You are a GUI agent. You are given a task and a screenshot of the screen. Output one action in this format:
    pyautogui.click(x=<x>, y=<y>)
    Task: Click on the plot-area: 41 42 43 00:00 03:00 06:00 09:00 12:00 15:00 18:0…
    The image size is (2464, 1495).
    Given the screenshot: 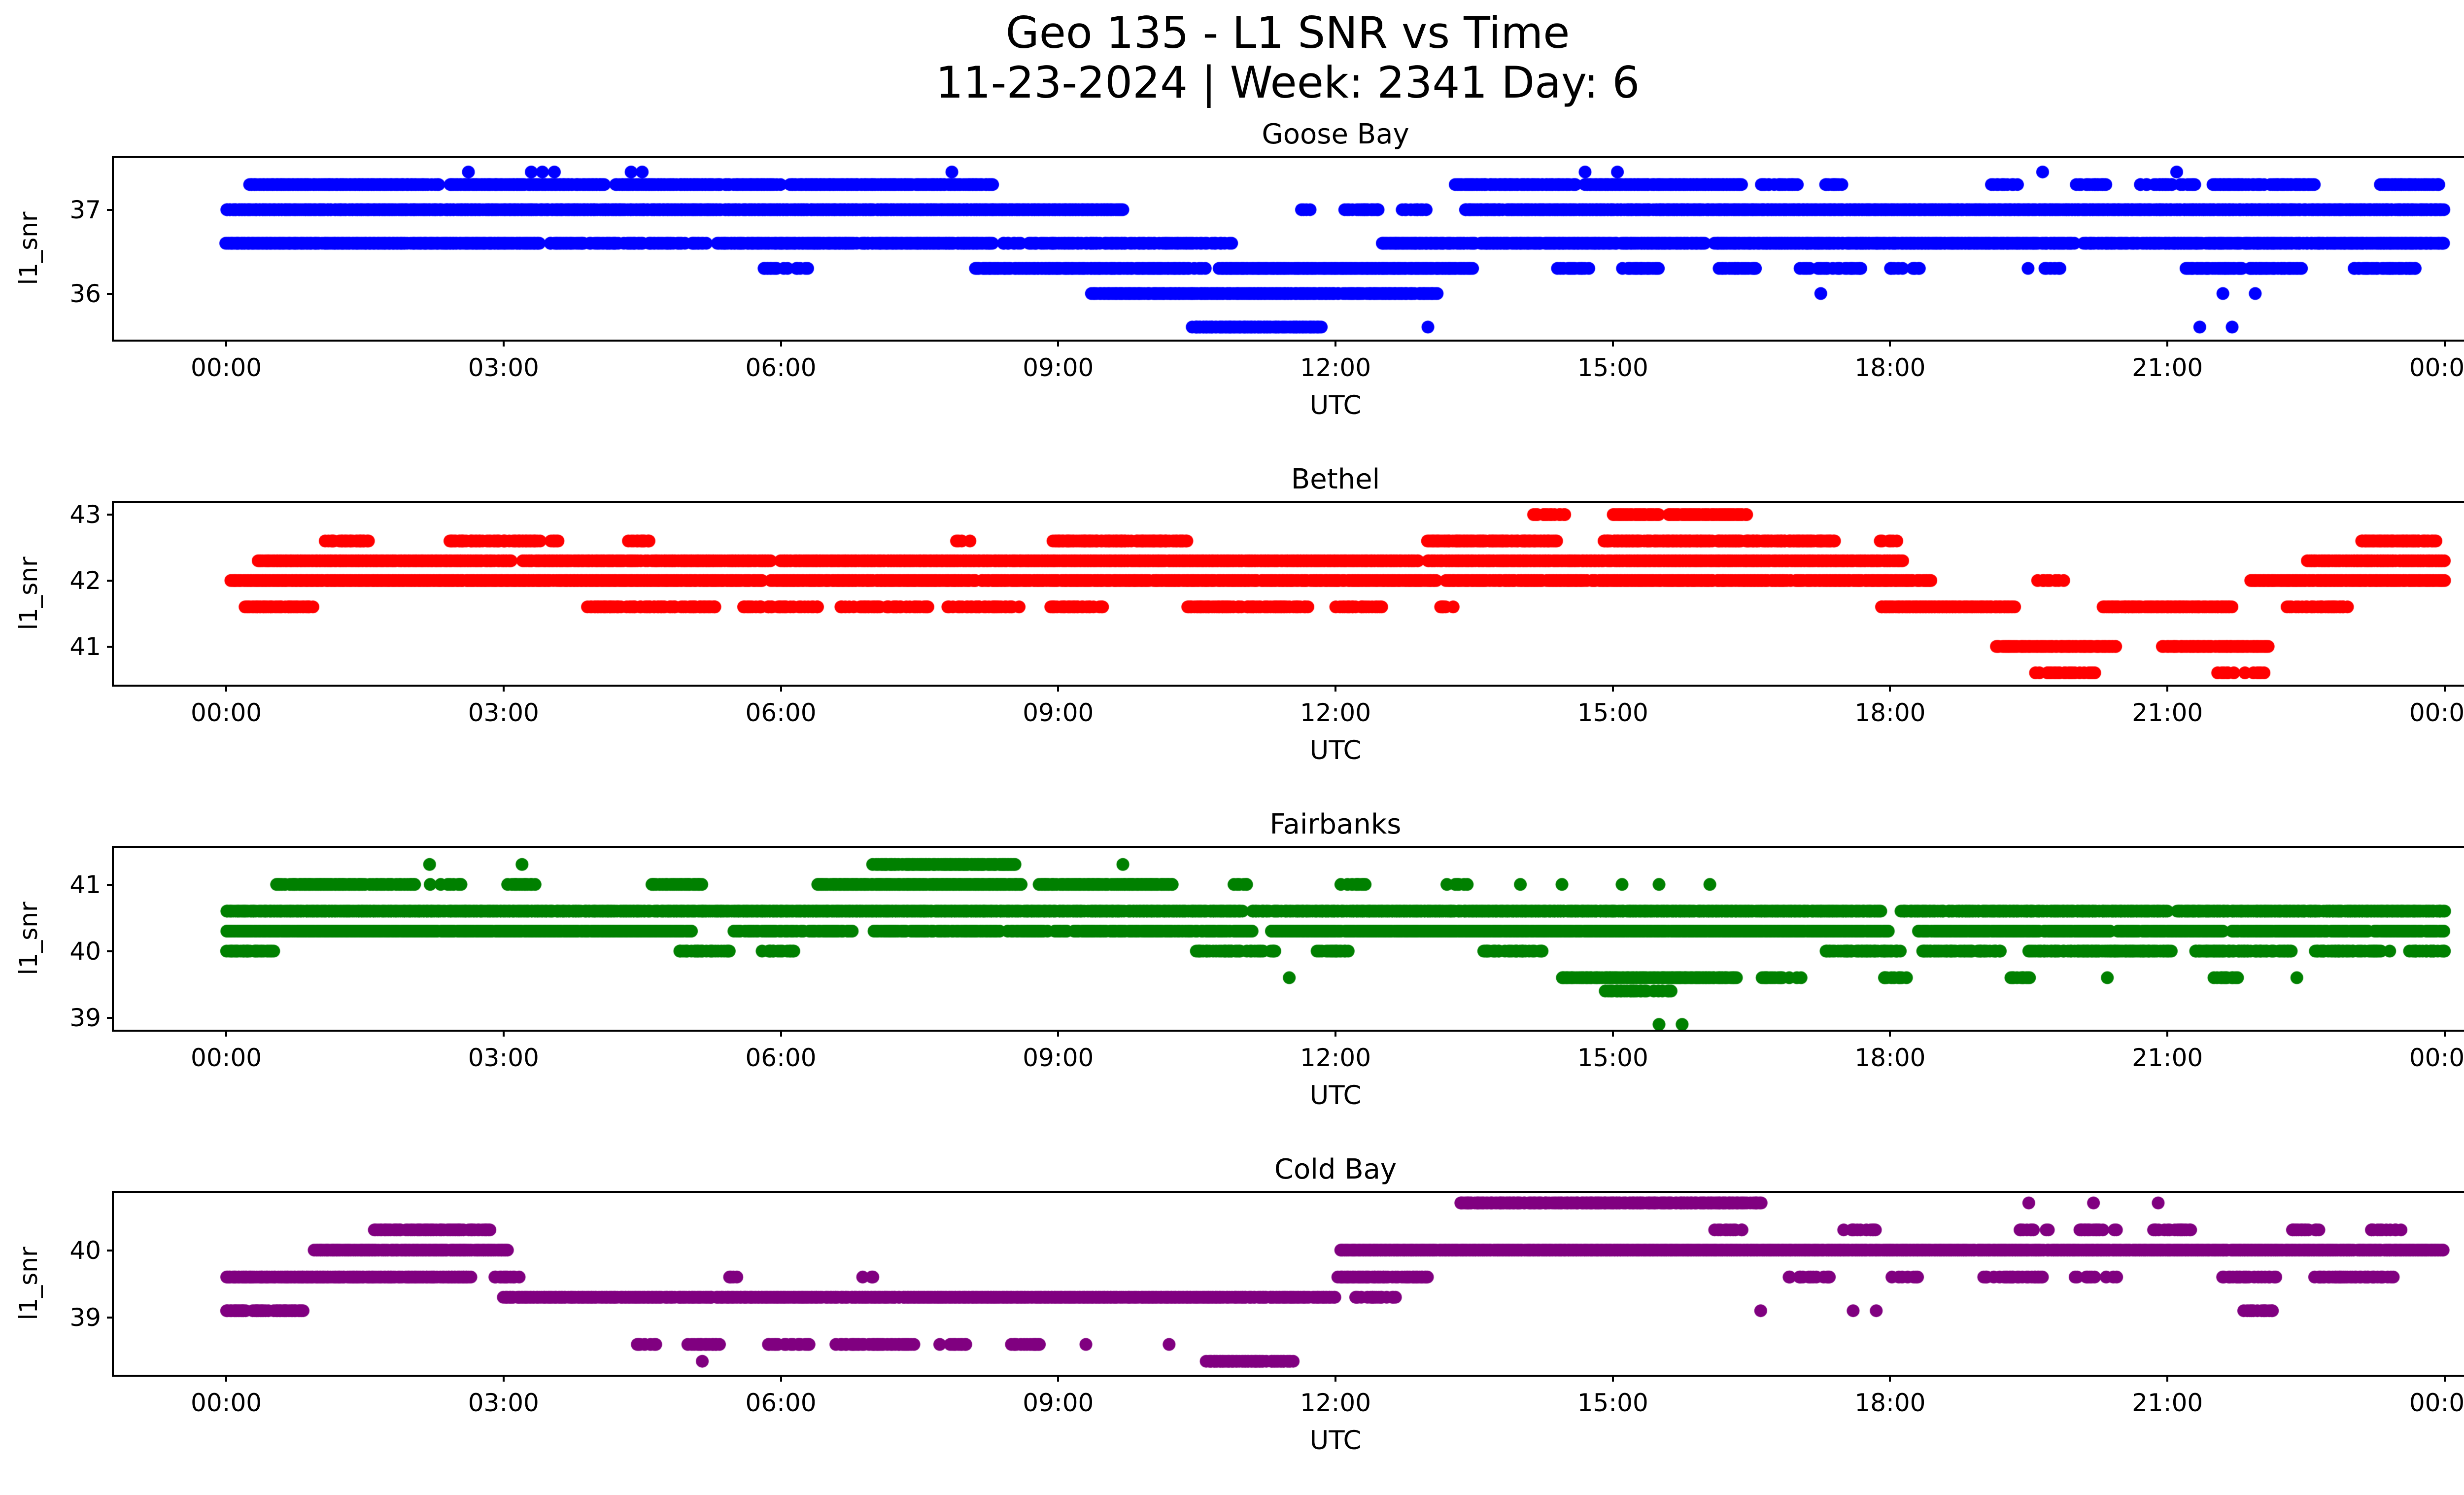 What is the action you would take?
    pyautogui.click(x=1266, y=613)
    